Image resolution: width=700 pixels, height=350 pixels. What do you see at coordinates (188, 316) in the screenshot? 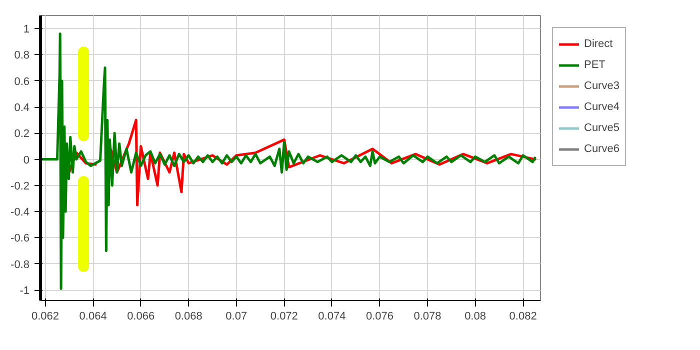
I see `x-tick-label: 0.068` at bounding box center [188, 316].